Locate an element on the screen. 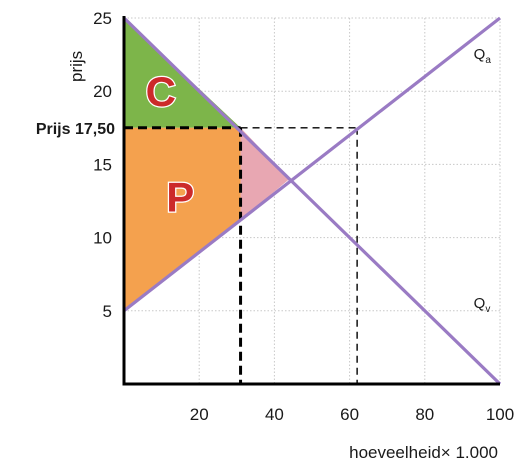 Image resolution: width=524 pixels, height=466 pixels. x-tick-label-3: 80 is located at coordinates (424, 414).